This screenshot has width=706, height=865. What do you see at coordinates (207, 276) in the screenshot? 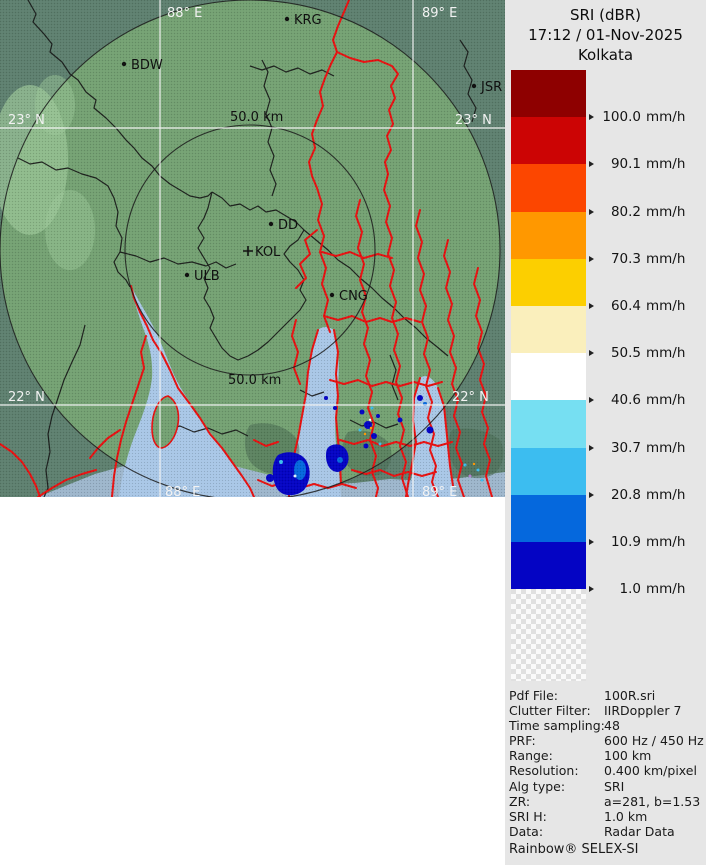
I see `city-label: ULB` at bounding box center [207, 276].